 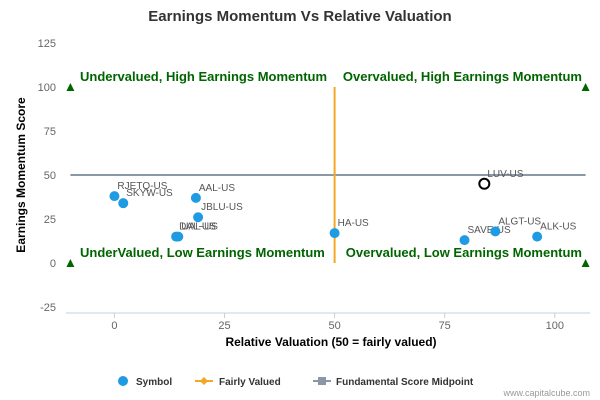 I want to click on legend-item-fairly-valued: Fairly Valued, so click(x=238, y=382).